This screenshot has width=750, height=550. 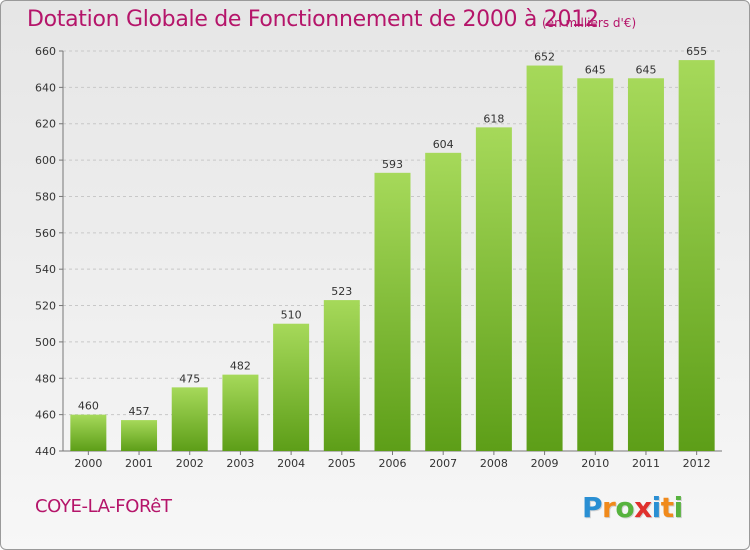 I want to click on y-tick-label: 500, so click(x=45, y=342).